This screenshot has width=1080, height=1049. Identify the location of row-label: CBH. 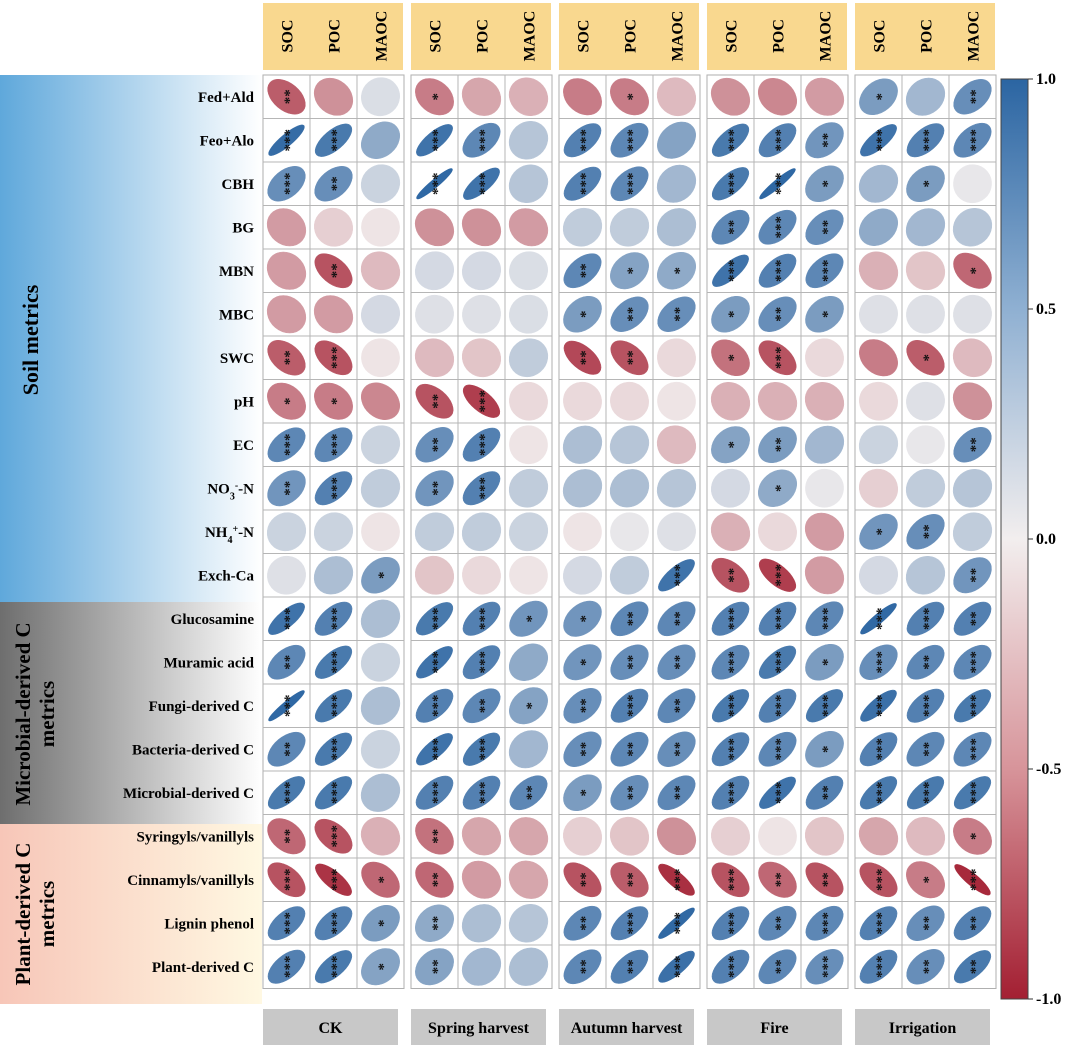
(237, 185).